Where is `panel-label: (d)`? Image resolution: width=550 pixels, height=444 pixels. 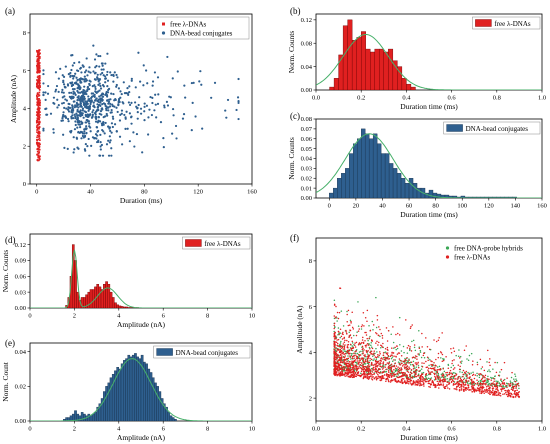 panel-label: (d) is located at coordinates (10, 240).